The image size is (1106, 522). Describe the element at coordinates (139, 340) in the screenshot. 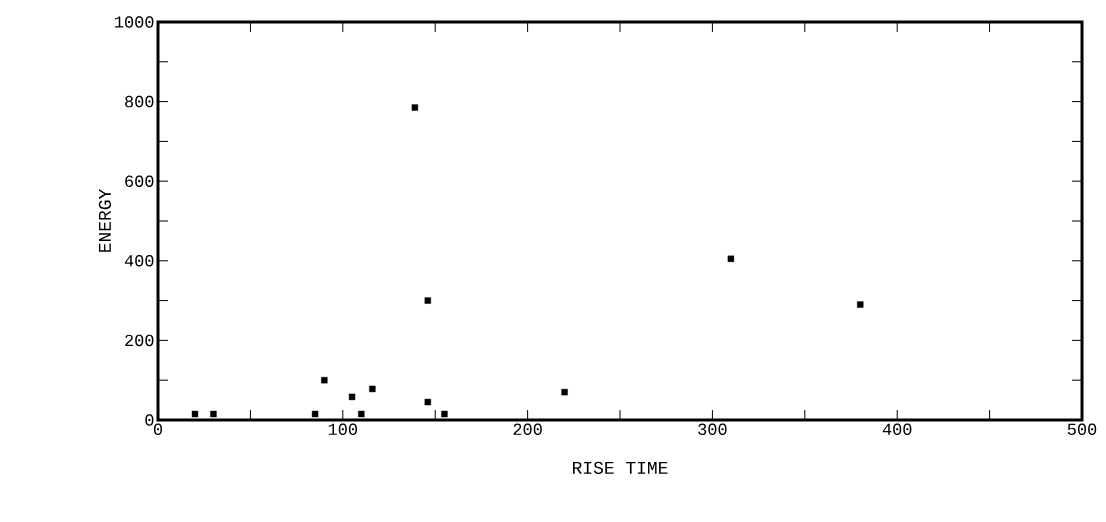

I see `y-tick-label: 200` at that location.